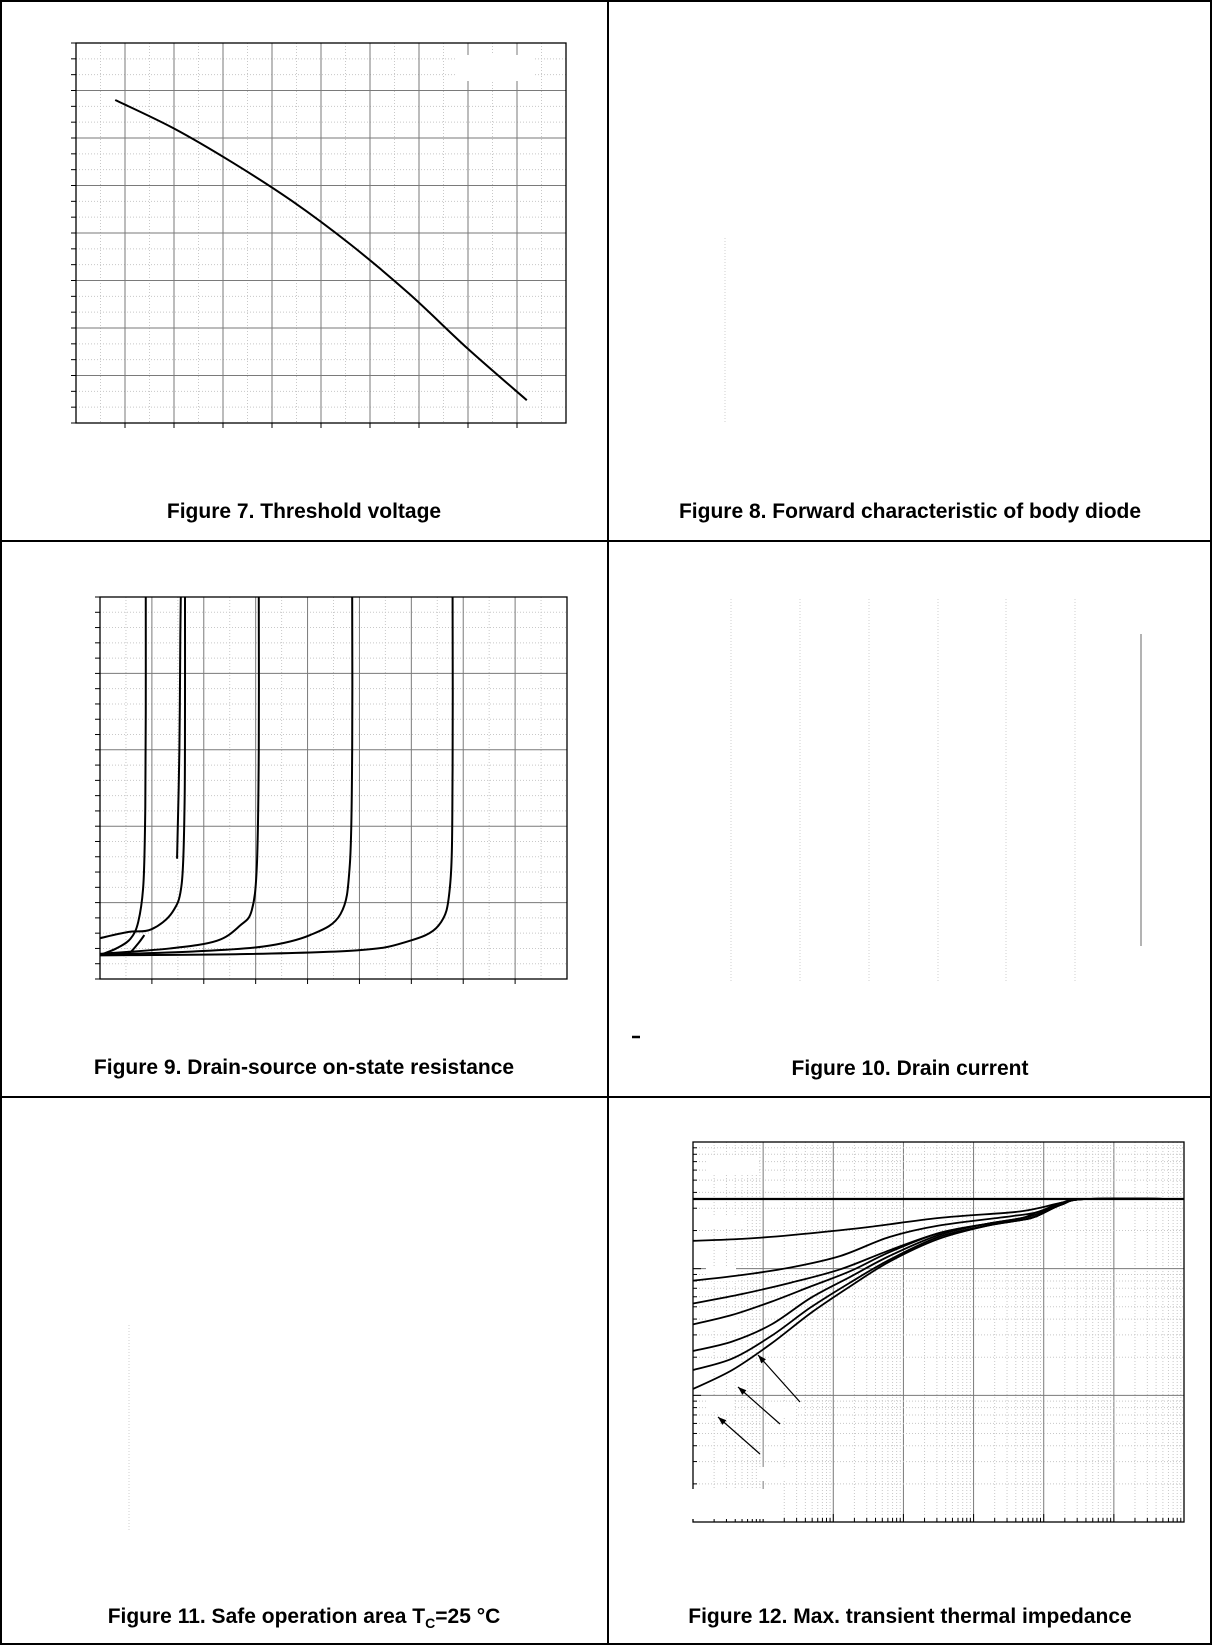  What do you see at coordinates (725, 330) in the screenshot?
I see `forward-characteristic-chart` at bounding box center [725, 330].